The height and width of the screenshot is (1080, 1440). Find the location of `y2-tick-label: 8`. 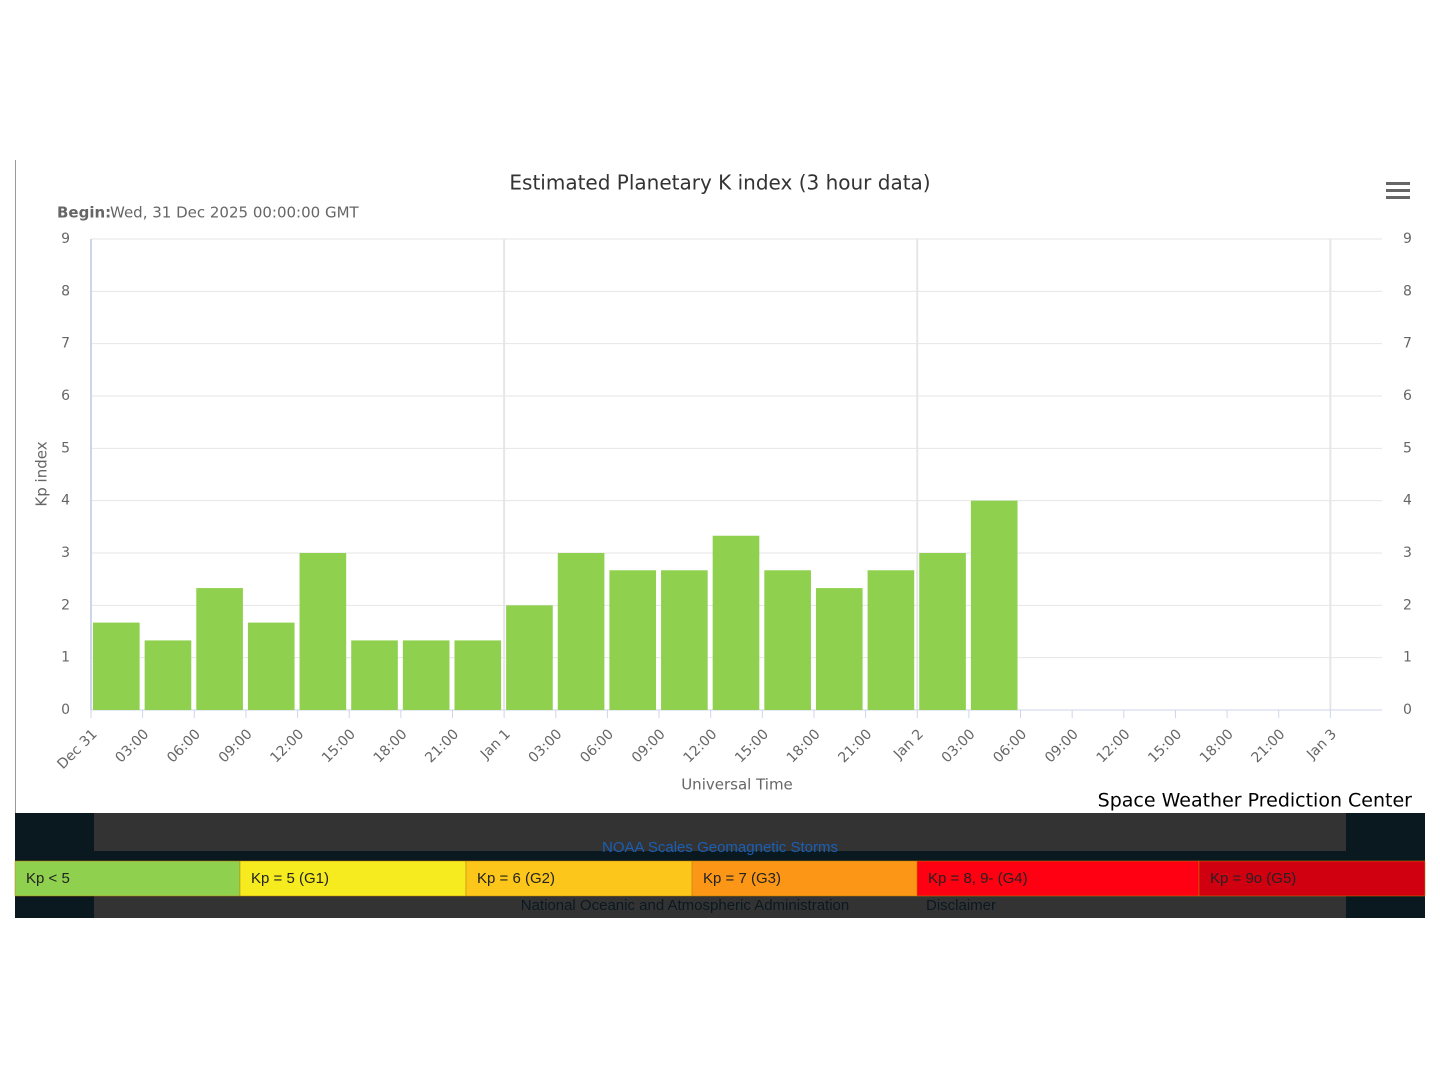

y2-tick-label: 8 is located at coordinates (1407, 291).